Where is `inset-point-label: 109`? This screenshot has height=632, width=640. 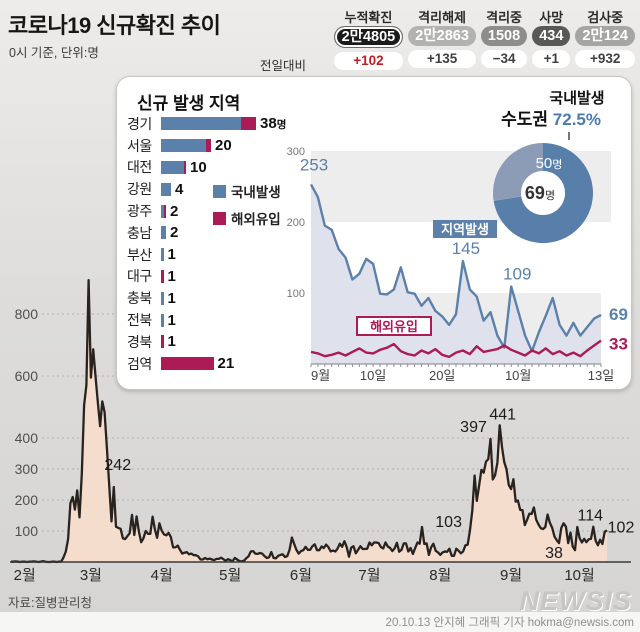 inset-point-label: 109 is located at coordinates (517, 274).